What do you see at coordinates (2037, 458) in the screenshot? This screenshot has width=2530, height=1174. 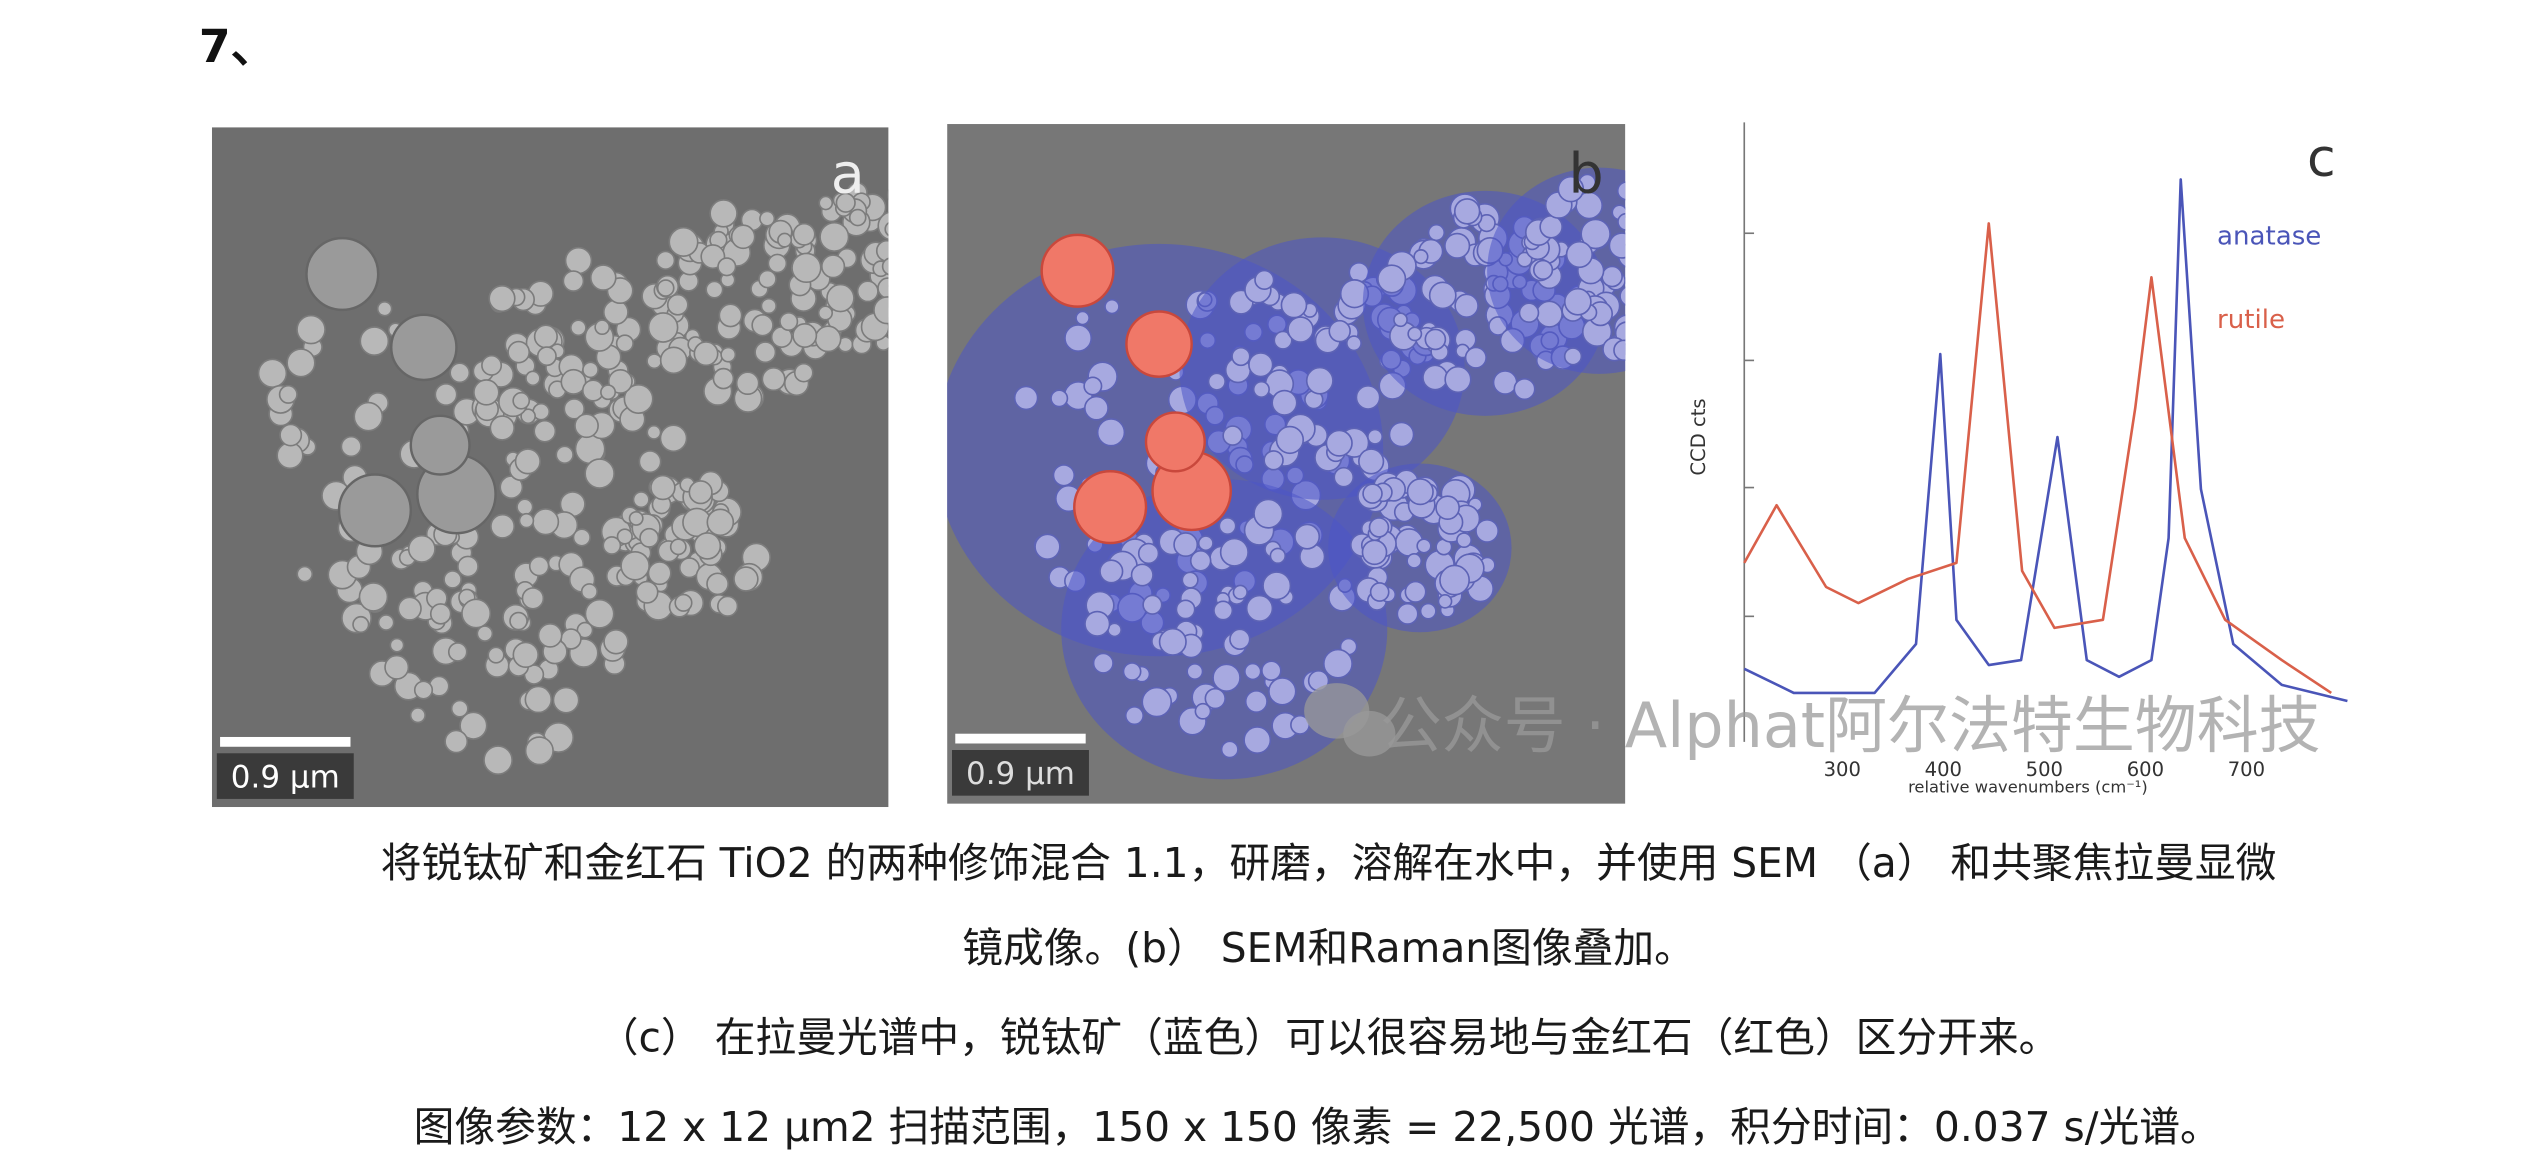 I see `spectrum-line` at bounding box center [2037, 458].